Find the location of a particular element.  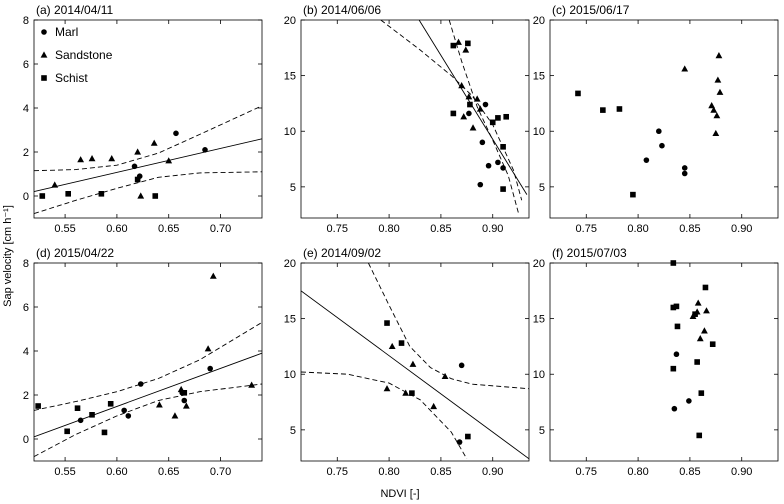

legend-marker-sandstone is located at coordinates (44, 54).